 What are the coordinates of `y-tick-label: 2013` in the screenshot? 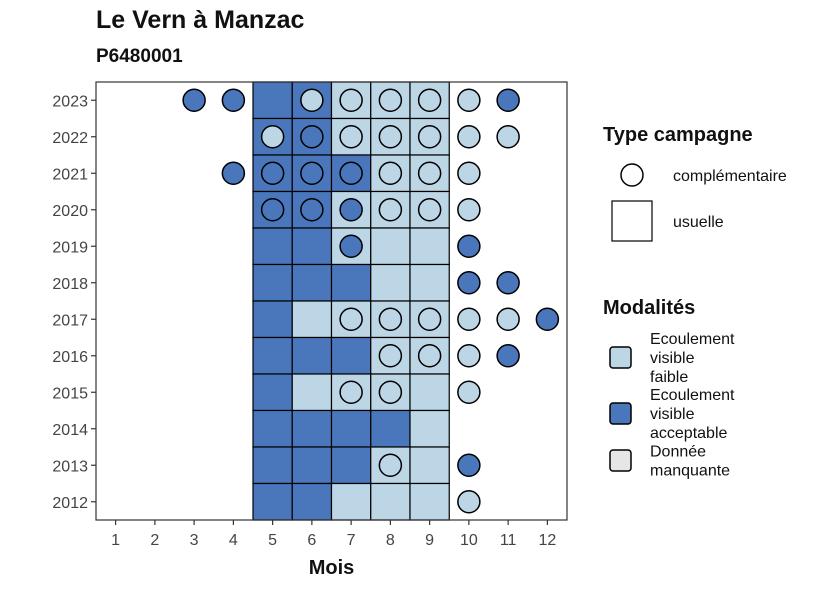 It's located at (70, 466).